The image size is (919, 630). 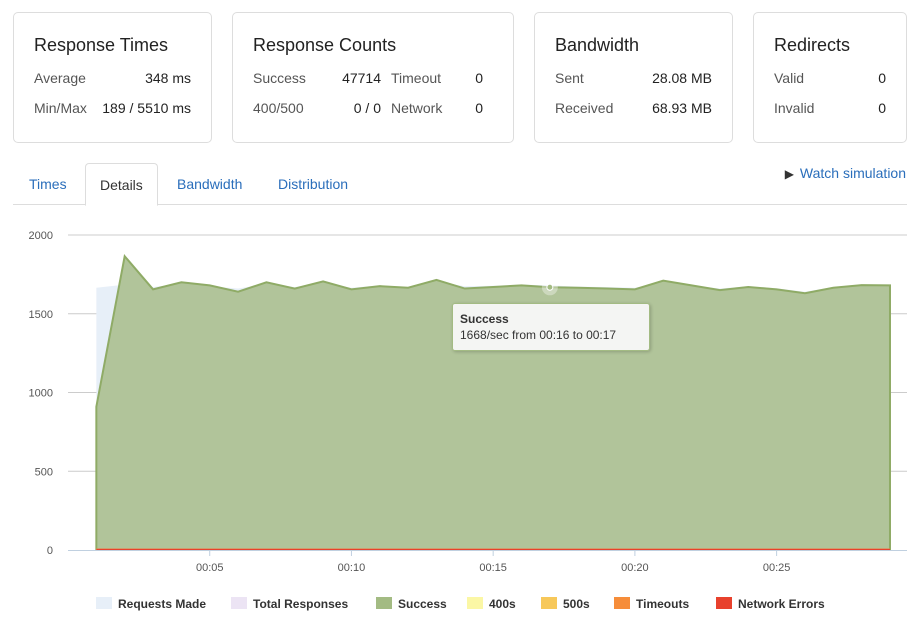 What do you see at coordinates (168, 78) in the screenshot?
I see `average-value: 348 ms` at bounding box center [168, 78].